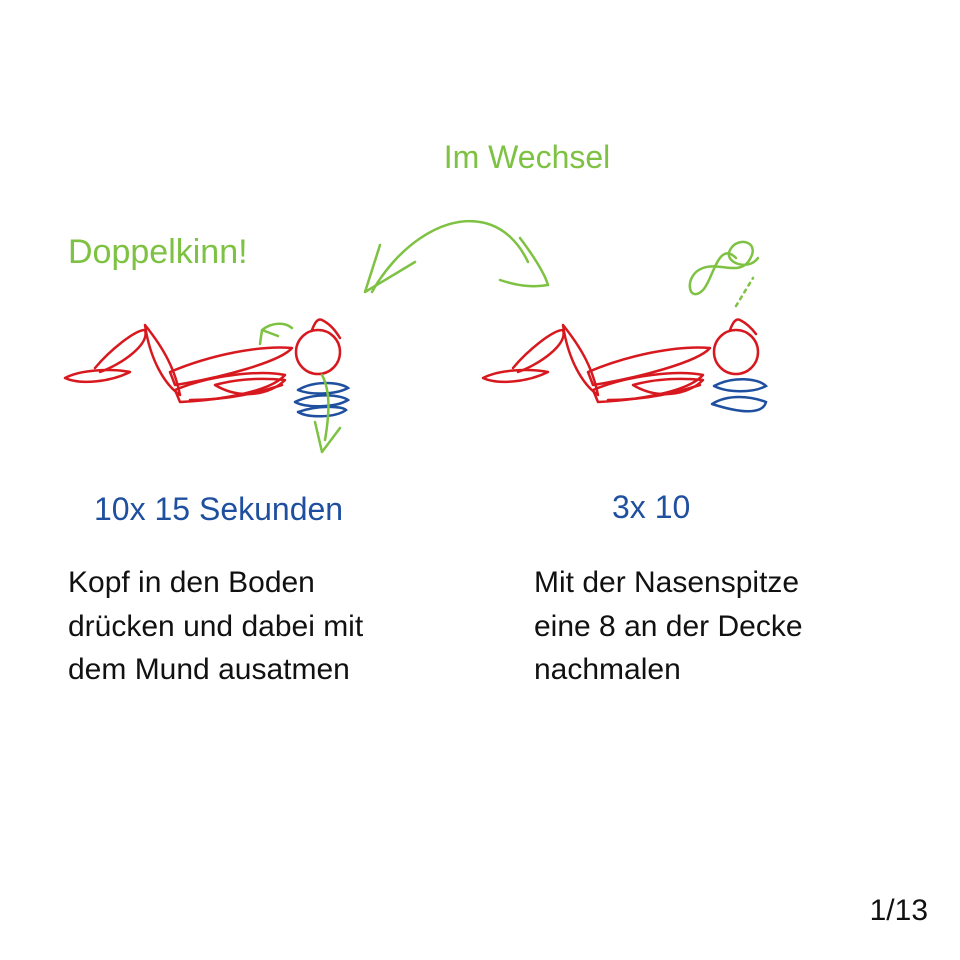 The height and width of the screenshot is (960, 960). Describe the element at coordinates (207, 386) in the screenshot. I see `figure-left` at that location.